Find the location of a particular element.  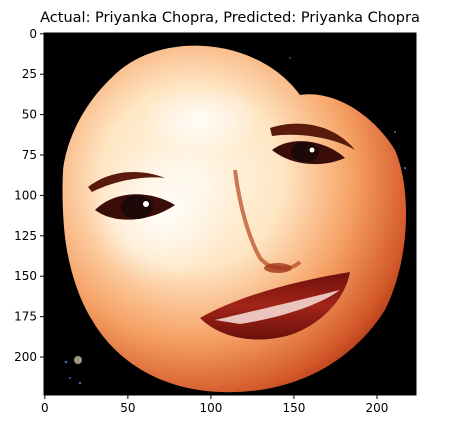

x-tick-label: 50 is located at coordinates (127, 408).